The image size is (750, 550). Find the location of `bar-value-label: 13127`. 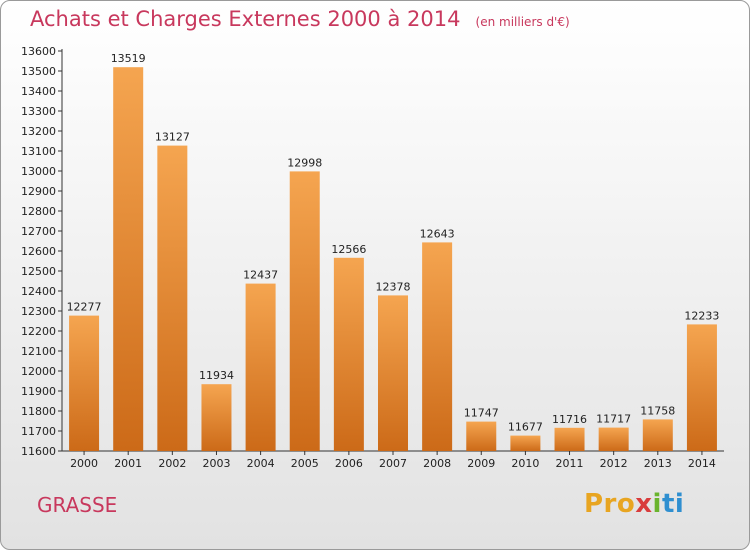

bar-value-label: 13127 is located at coordinates (172, 137).